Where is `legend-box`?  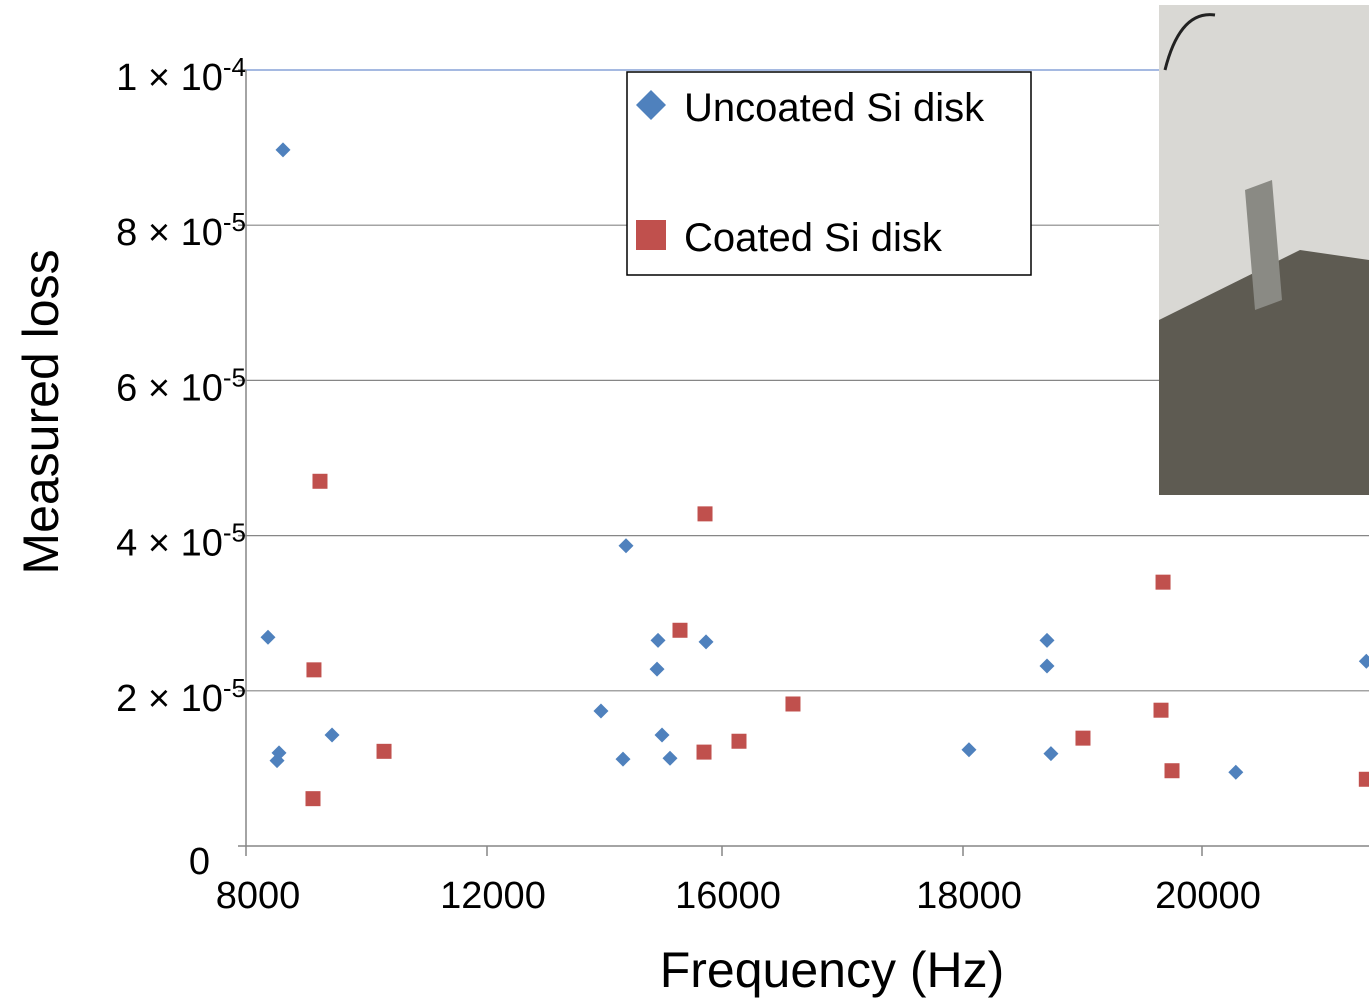 legend-box is located at coordinates (829, 173).